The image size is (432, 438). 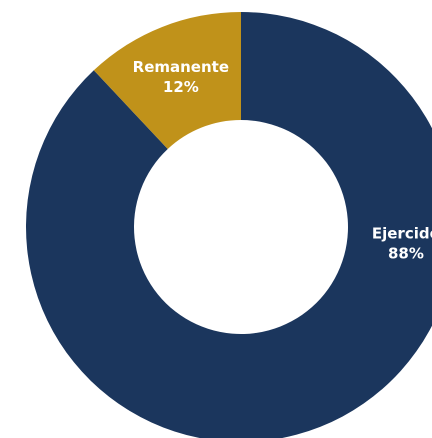 What do you see at coordinates (402, 234) in the screenshot?
I see `slice-label-ejercido: Ejercido` at bounding box center [402, 234].